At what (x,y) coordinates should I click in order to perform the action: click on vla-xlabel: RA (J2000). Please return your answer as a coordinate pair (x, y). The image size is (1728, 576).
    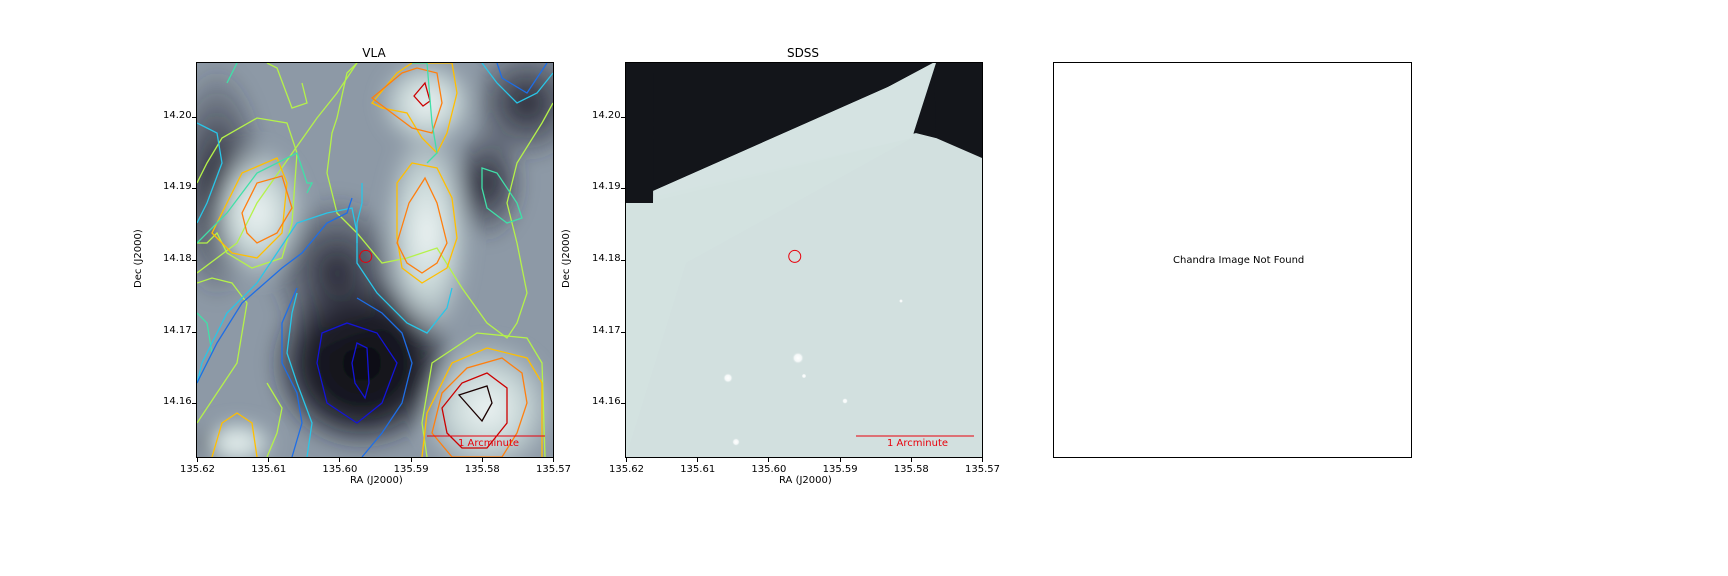
    Looking at the image, I should click on (376, 480).